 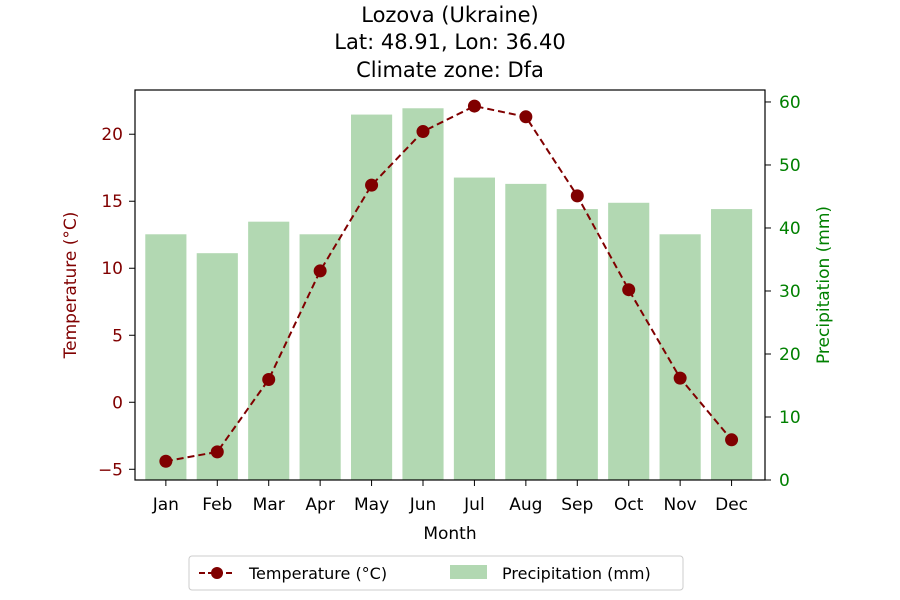 What do you see at coordinates (317, 573) in the screenshot?
I see `legend-temperature-label: Temperature (°C)` at bounding box center [317, 573].